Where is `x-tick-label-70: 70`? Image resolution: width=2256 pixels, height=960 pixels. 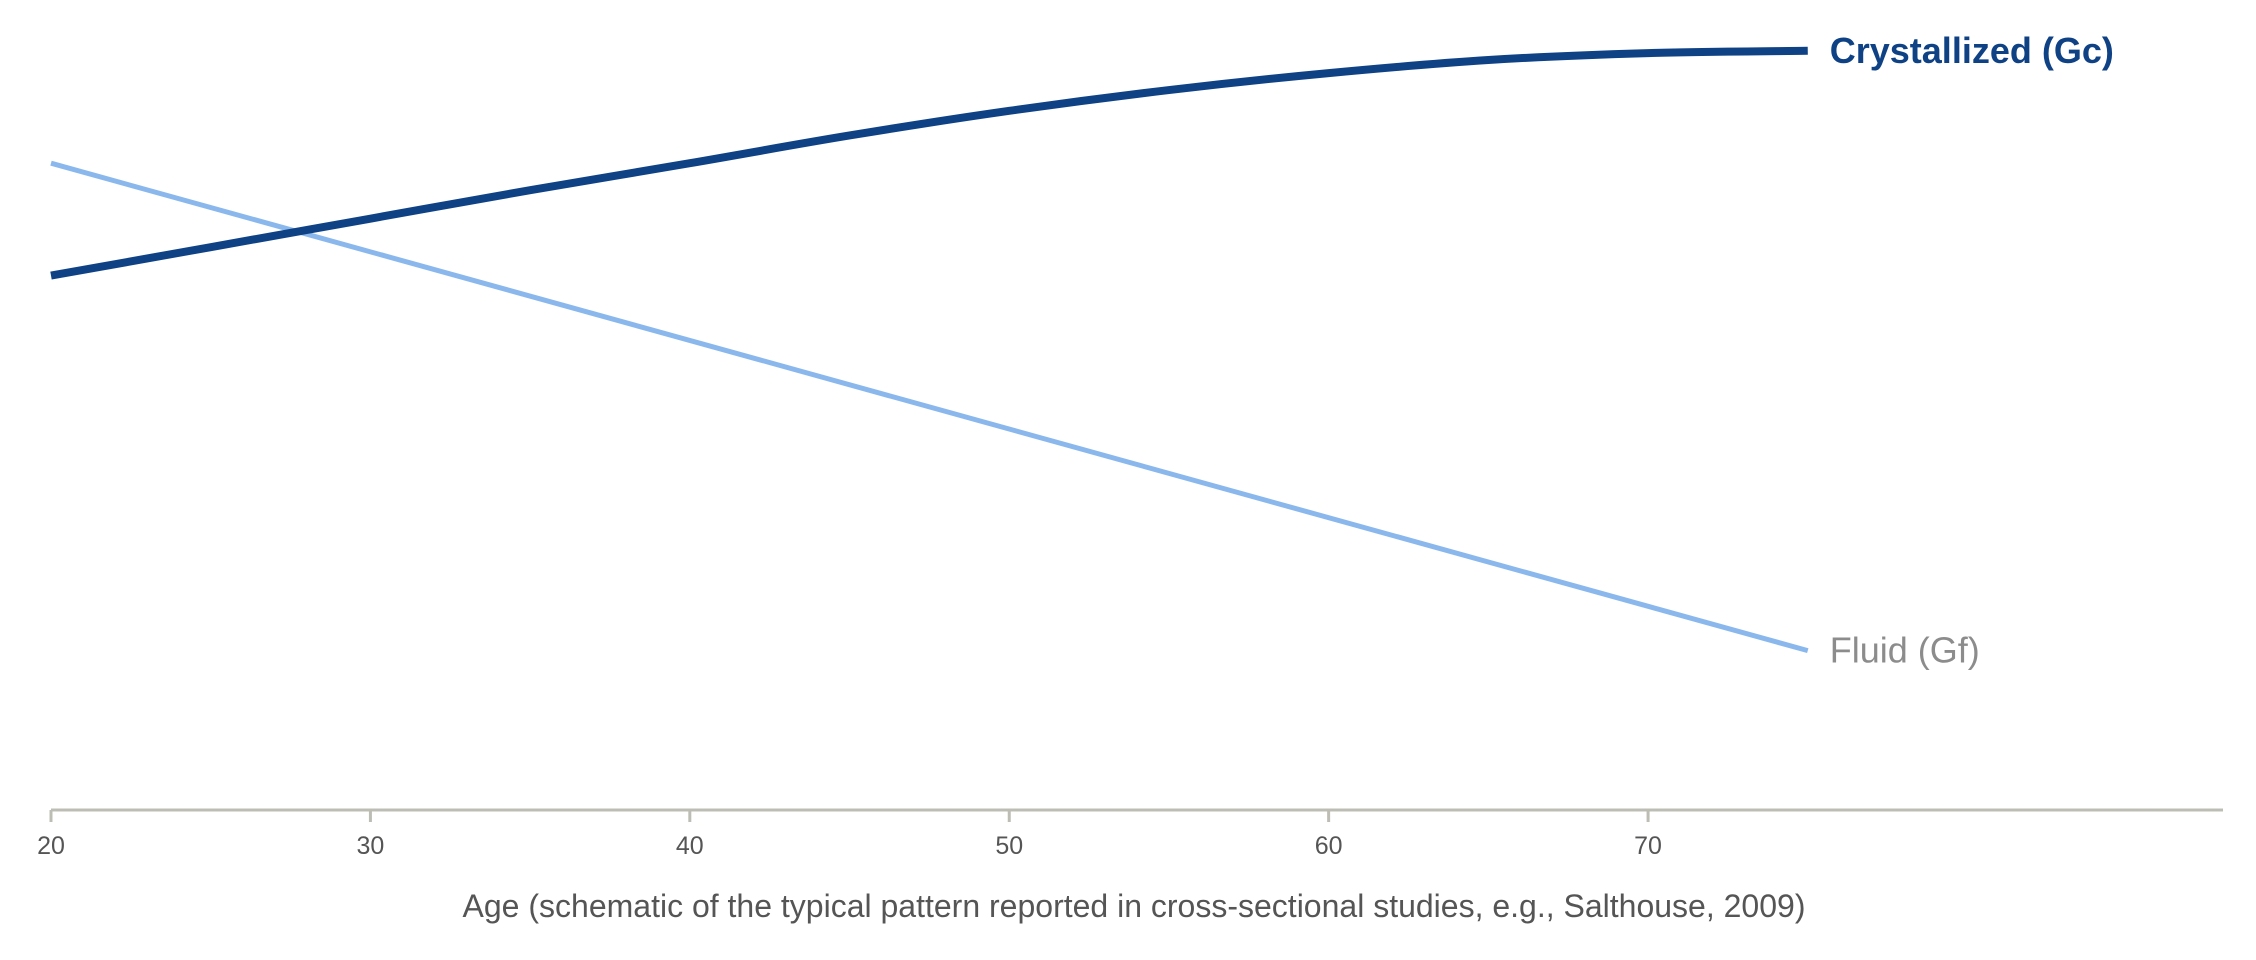 x-tick-label-70: 70 is located at coordinates (1648, 846).